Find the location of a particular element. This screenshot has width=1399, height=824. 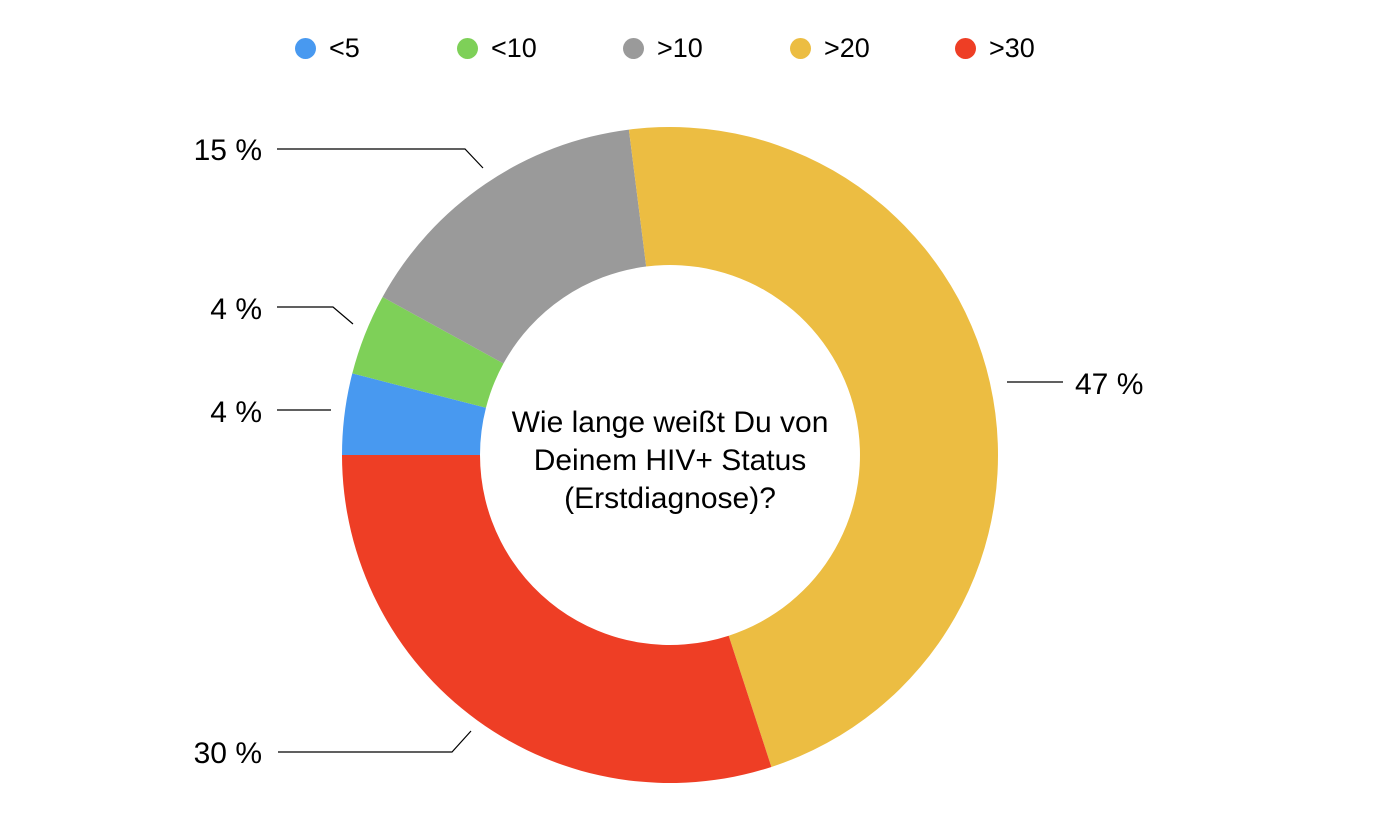

legend-label-lt10: <10 is located at coordinates (514, 48).